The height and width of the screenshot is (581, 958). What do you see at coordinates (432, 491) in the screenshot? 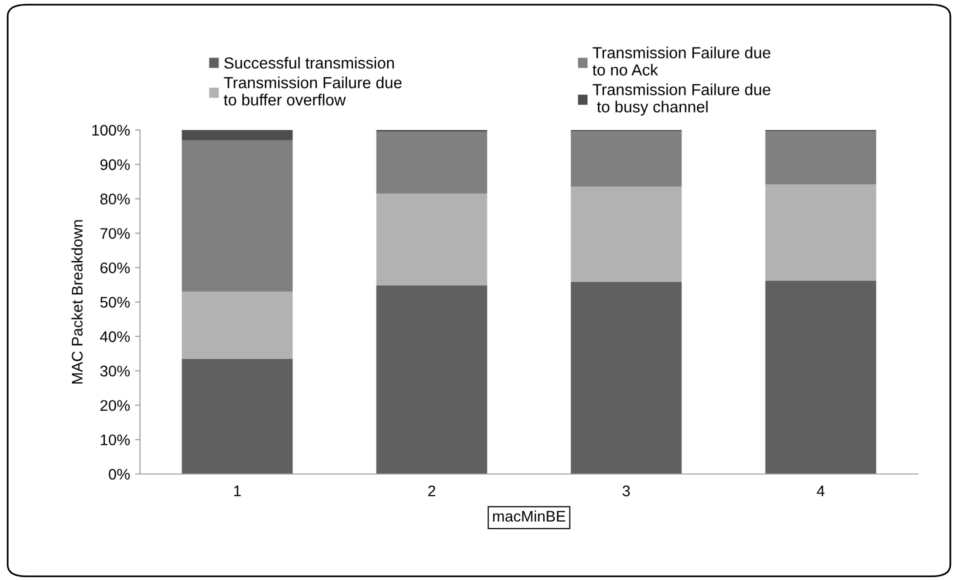
I see `x-tick-label: 2` at bounding box center [432, 491].